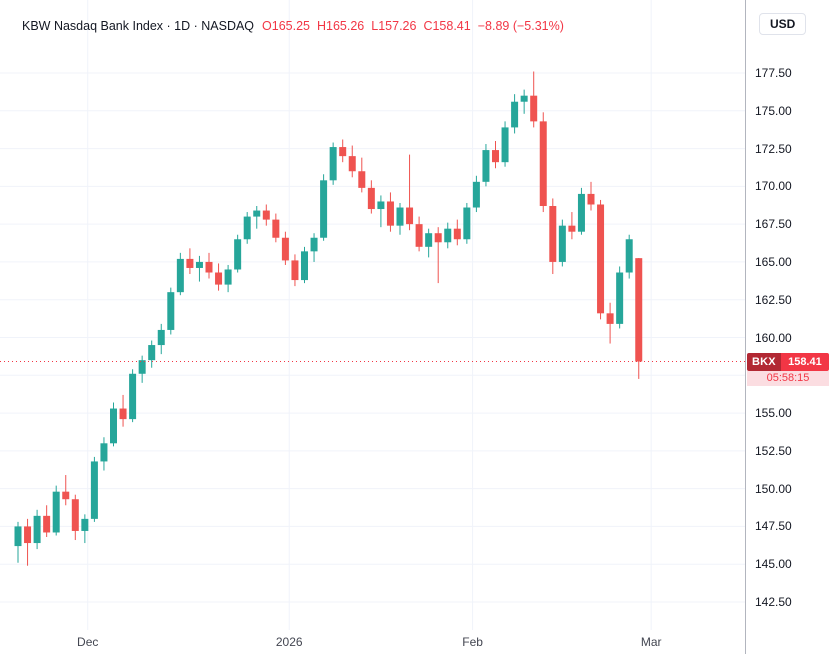 The image size is (830, 654). What do you see at coordinates (773, 450) in the screenshot?
I see `price-tick: 152.50` at bounding box center [773, 450].